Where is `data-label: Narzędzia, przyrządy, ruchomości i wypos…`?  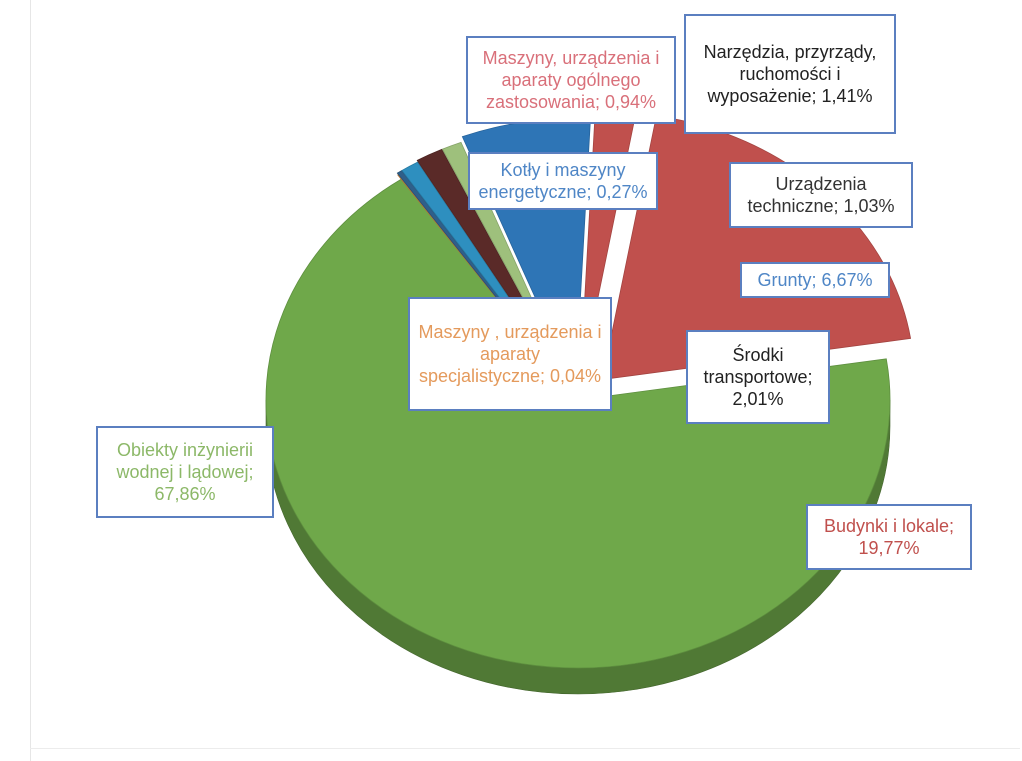
data-label: Narzędzia, przyrządy, ruchomości i wypos… is located at coordinates (790, 74).